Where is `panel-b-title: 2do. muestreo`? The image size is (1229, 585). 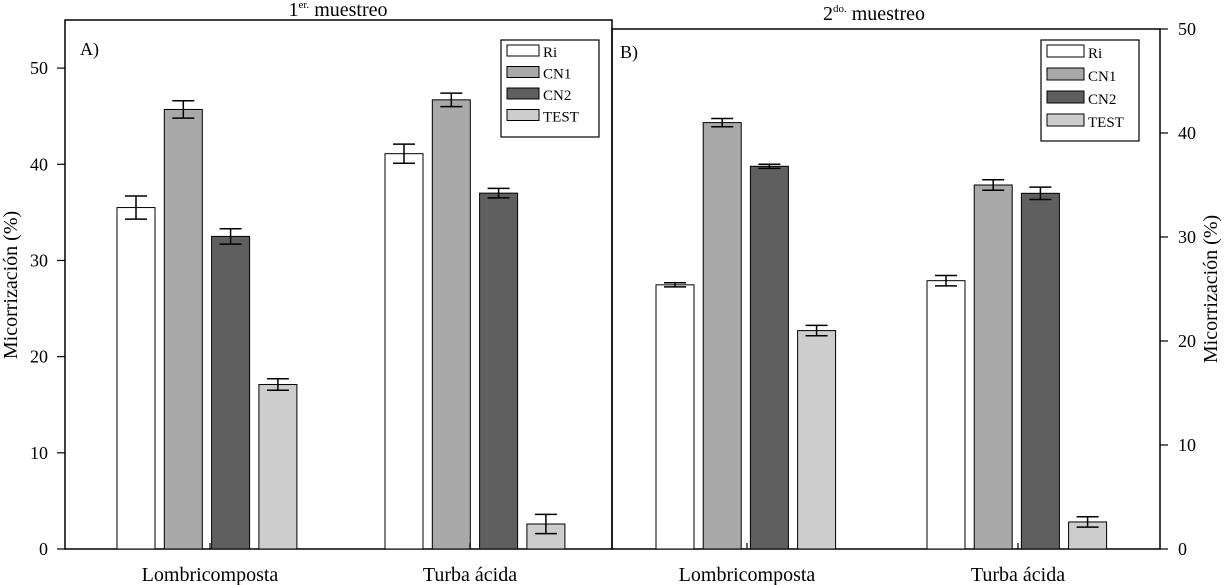 panel-b-title: 2do. muestreo is located at coordinates (874, 14).